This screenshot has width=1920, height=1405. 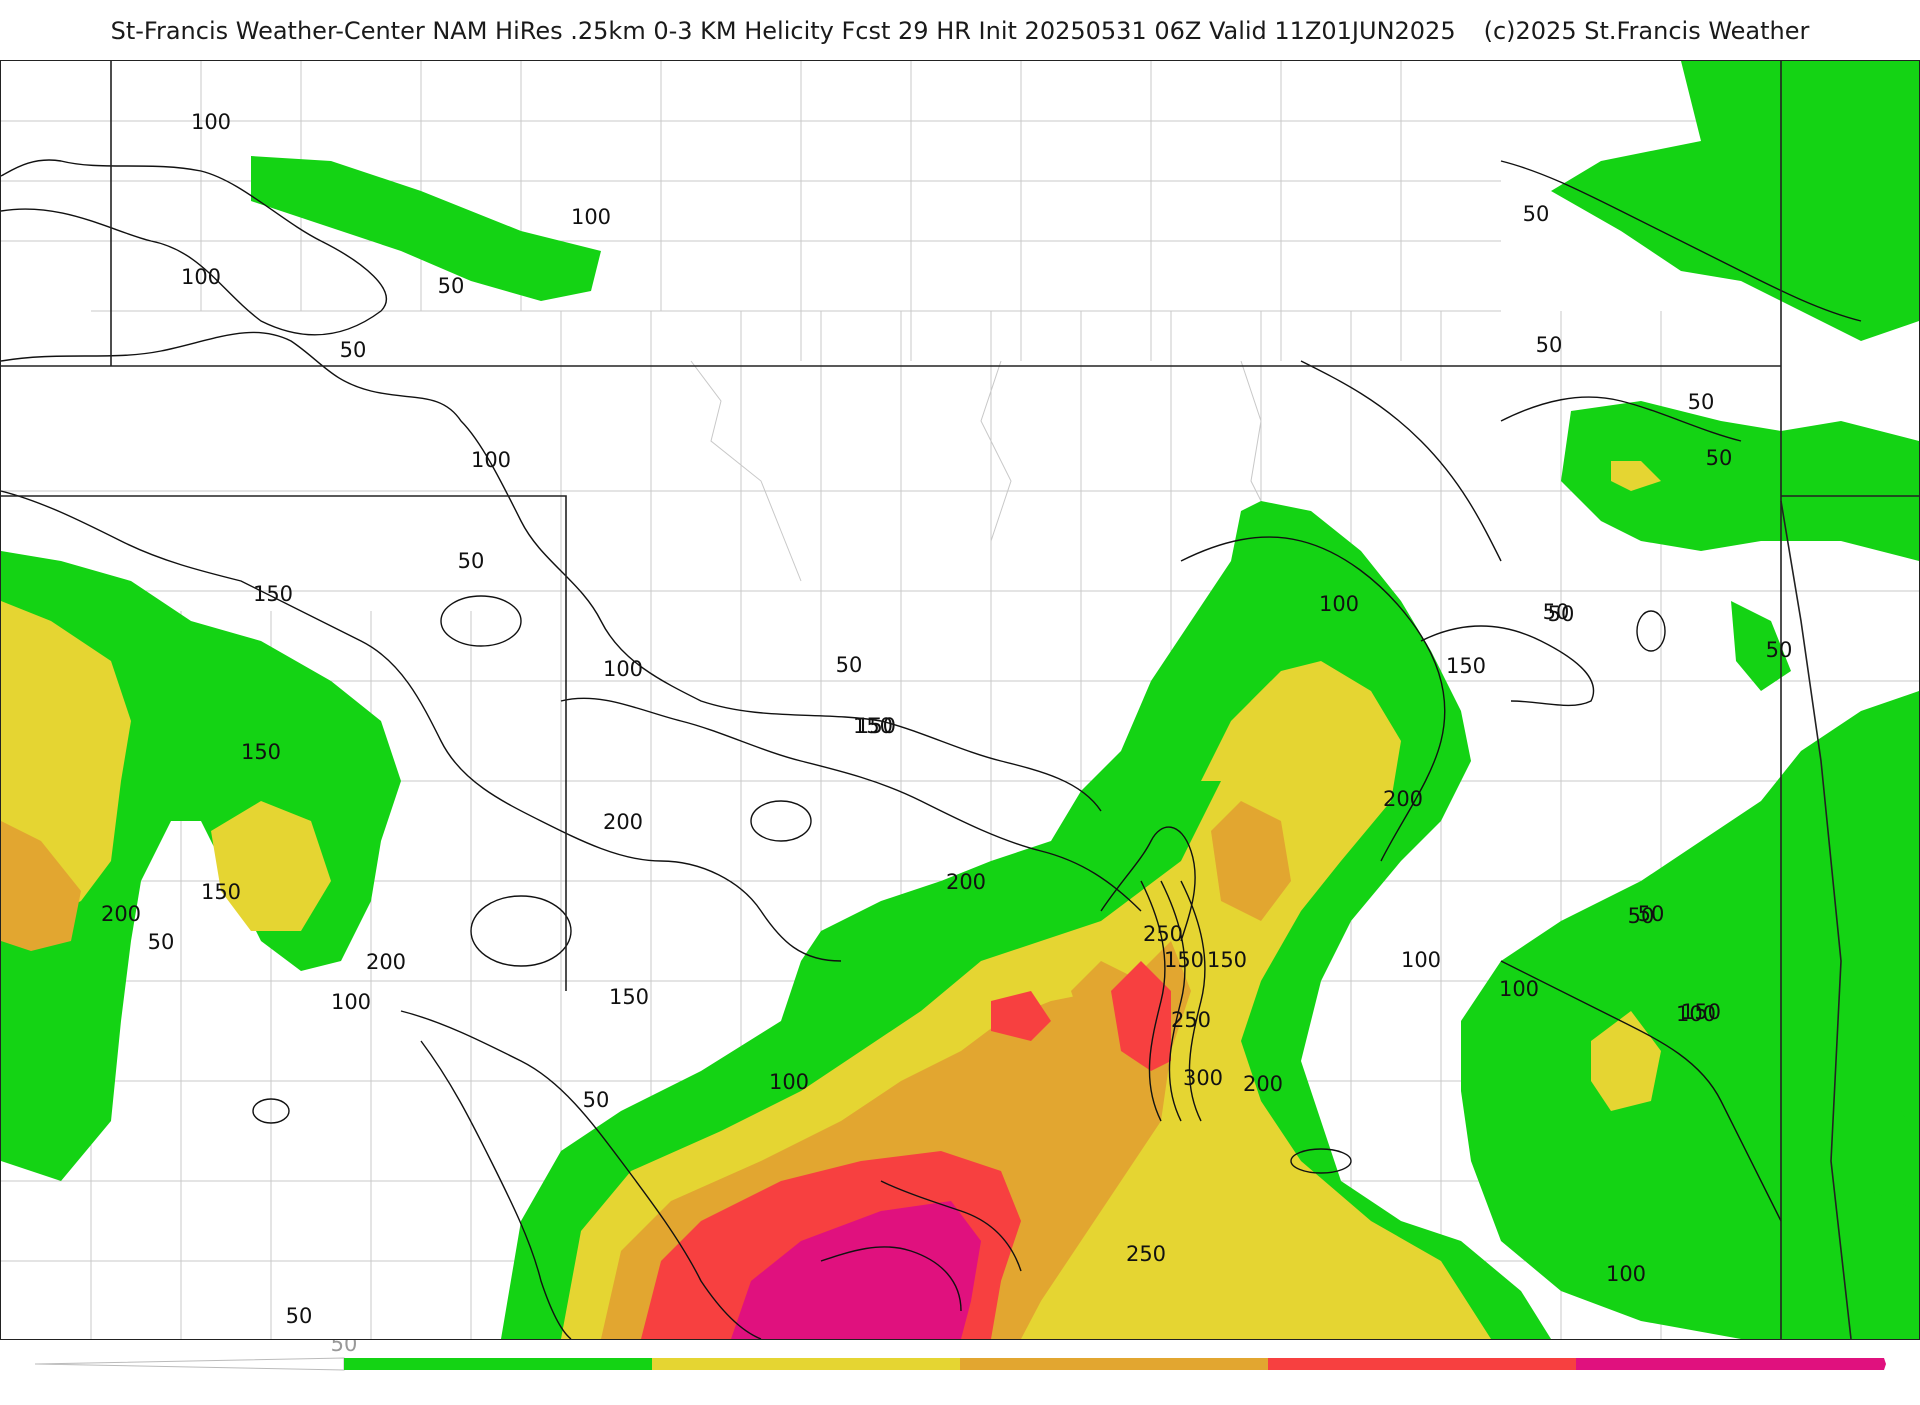 I want to click on fill-red-spot1, so click(x=1021, y=1016).